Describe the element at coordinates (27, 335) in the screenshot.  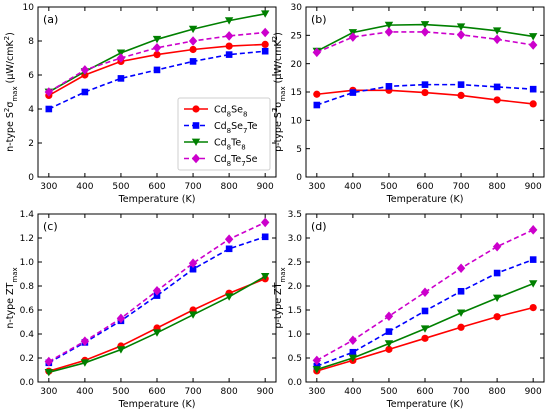
I see `y-tick-label: 0.4` at that location.